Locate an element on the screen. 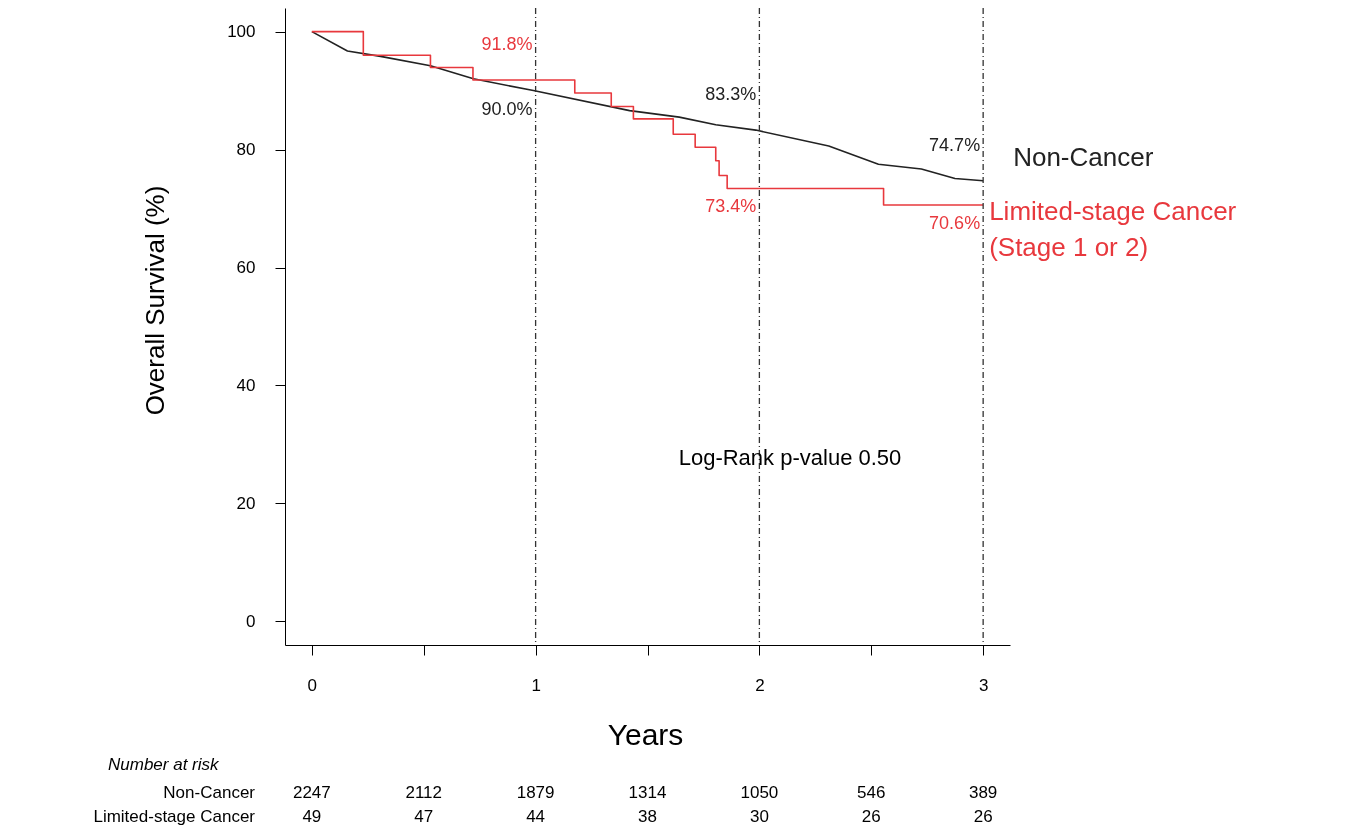 Image resolution: width=1352 pixels, height=834 pixels. y-tick-label: 60 is located at coordinates (246, 268).